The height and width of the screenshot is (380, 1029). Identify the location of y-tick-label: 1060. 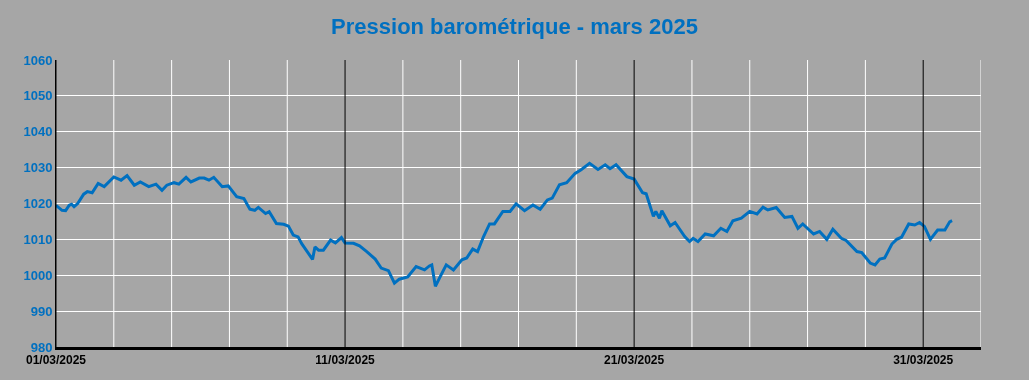
(38, 60).